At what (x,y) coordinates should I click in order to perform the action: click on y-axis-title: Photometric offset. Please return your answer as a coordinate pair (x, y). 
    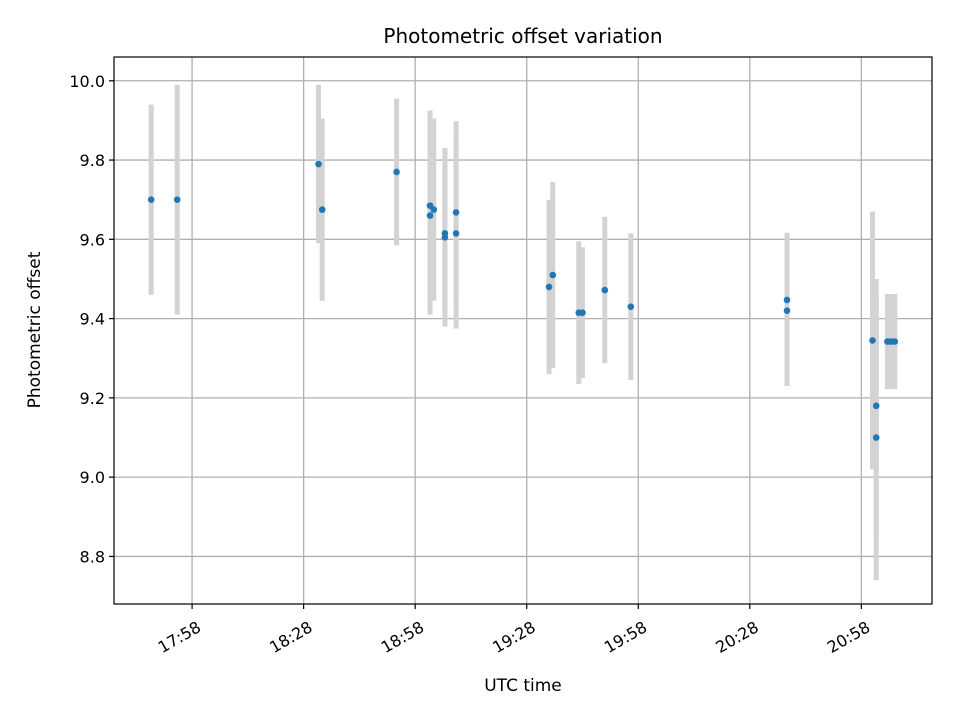
    Looking at the image, I should click on (35, 329).